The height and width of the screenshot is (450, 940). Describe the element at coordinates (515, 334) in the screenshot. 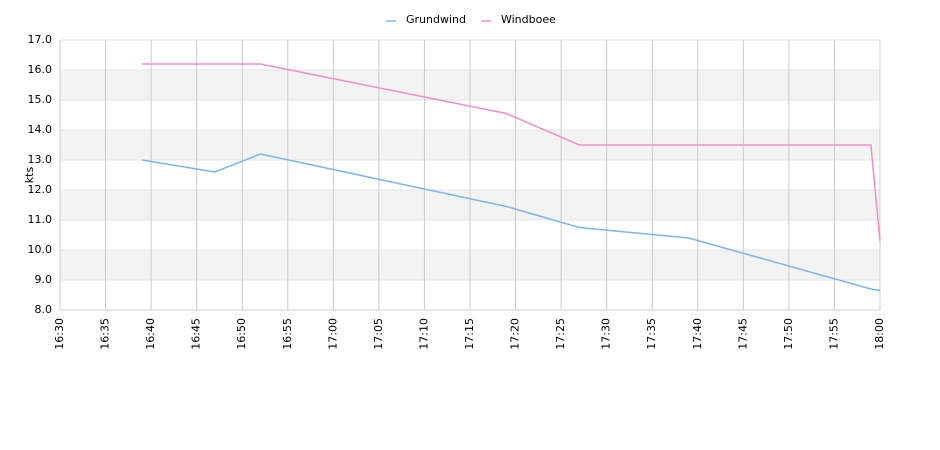

I see `x-tick-label: 17:20` at that location.